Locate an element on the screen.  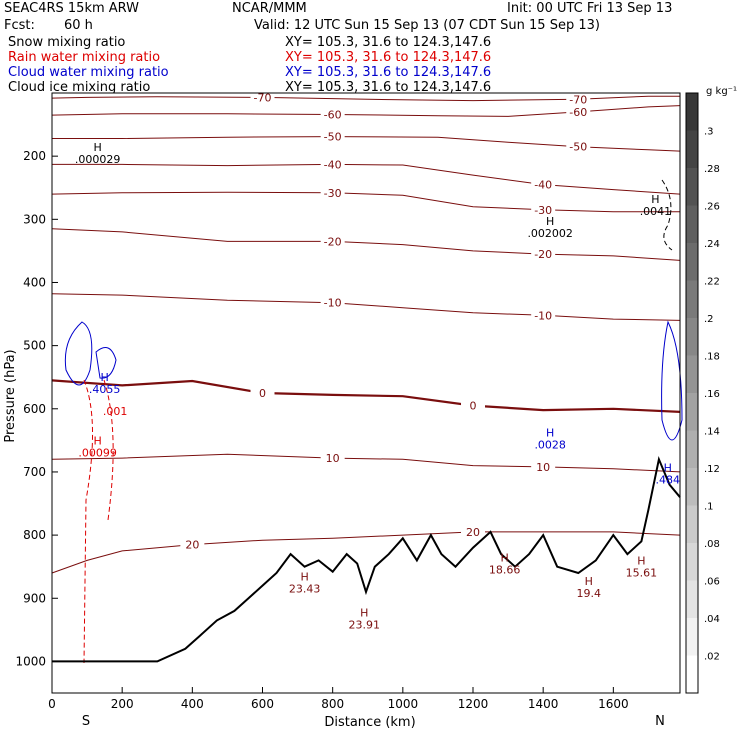
max-value-0: .000029 is located at coordinates (98, 159).